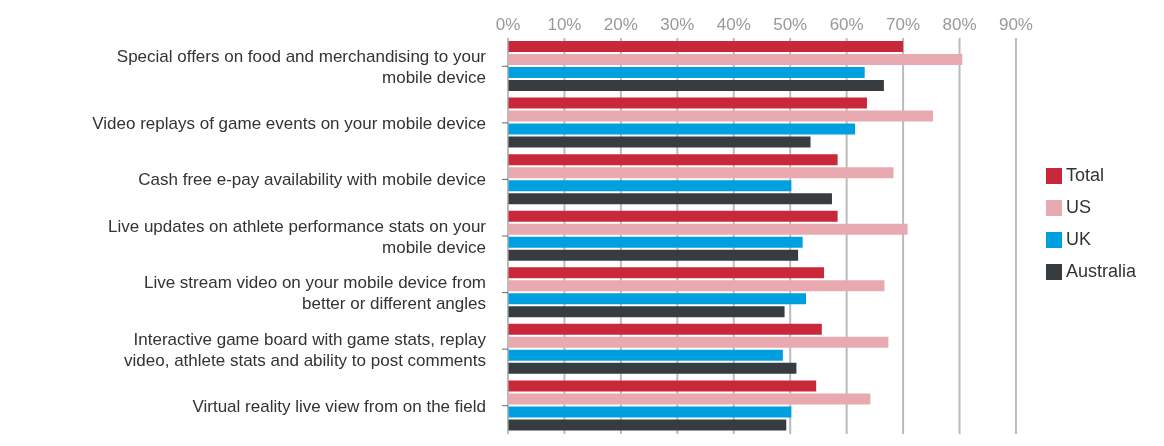  What do you see at coordinates (314, 292) in the screenshot?
I see `y-tick-label: Live stream video on your mobile device from better or different angles` at bounding box center [314, 292].